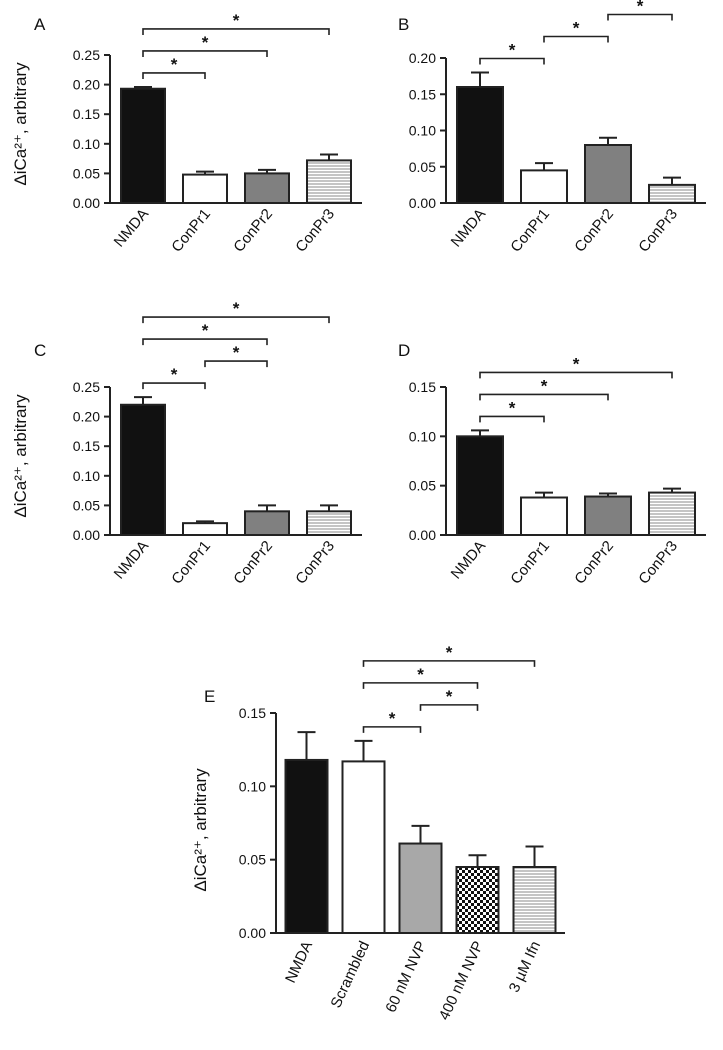  Describe the element at coordinates (525, 967) in the screenshot. I see `panel-e-category-label-4: 3 µM Ifn` at that location.